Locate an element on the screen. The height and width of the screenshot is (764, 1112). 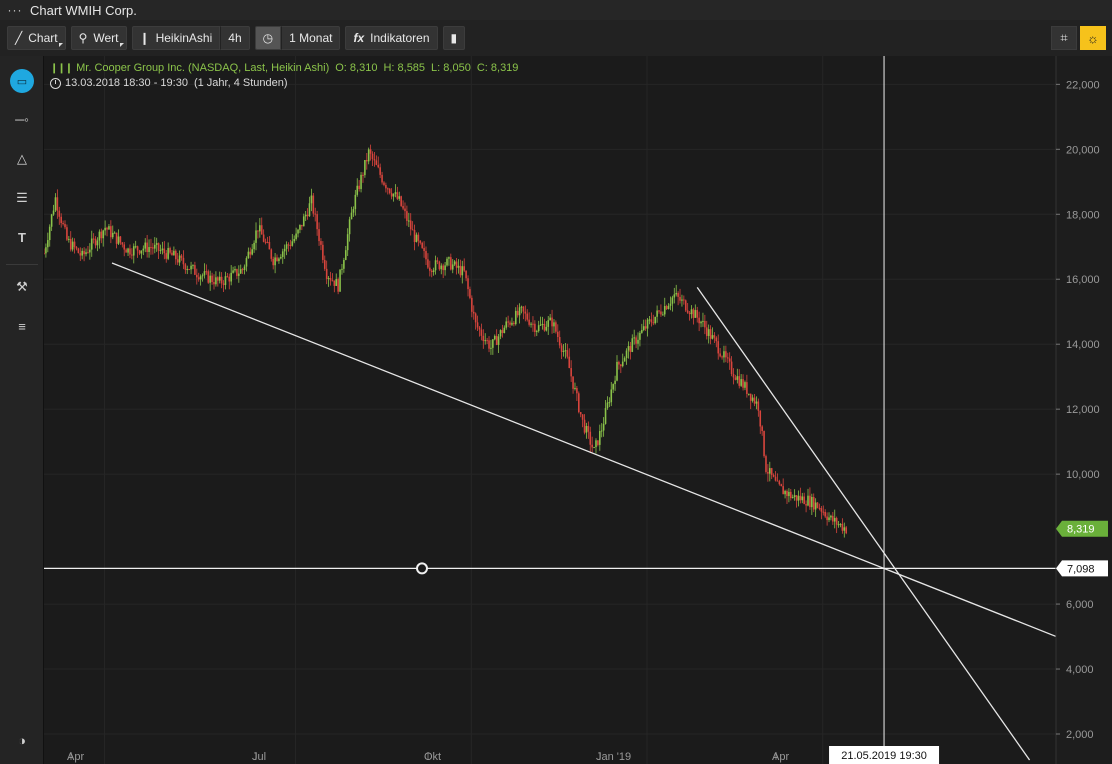
clock-button: ◷ is located at coordinates (268, 38).